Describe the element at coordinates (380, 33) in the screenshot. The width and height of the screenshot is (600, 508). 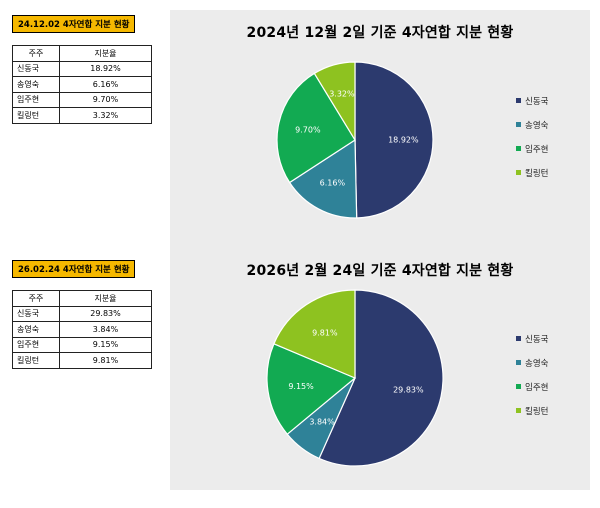
I see `chart-title: 2024년 12월 2일 기준 4자연합 지분 현황` at that location.